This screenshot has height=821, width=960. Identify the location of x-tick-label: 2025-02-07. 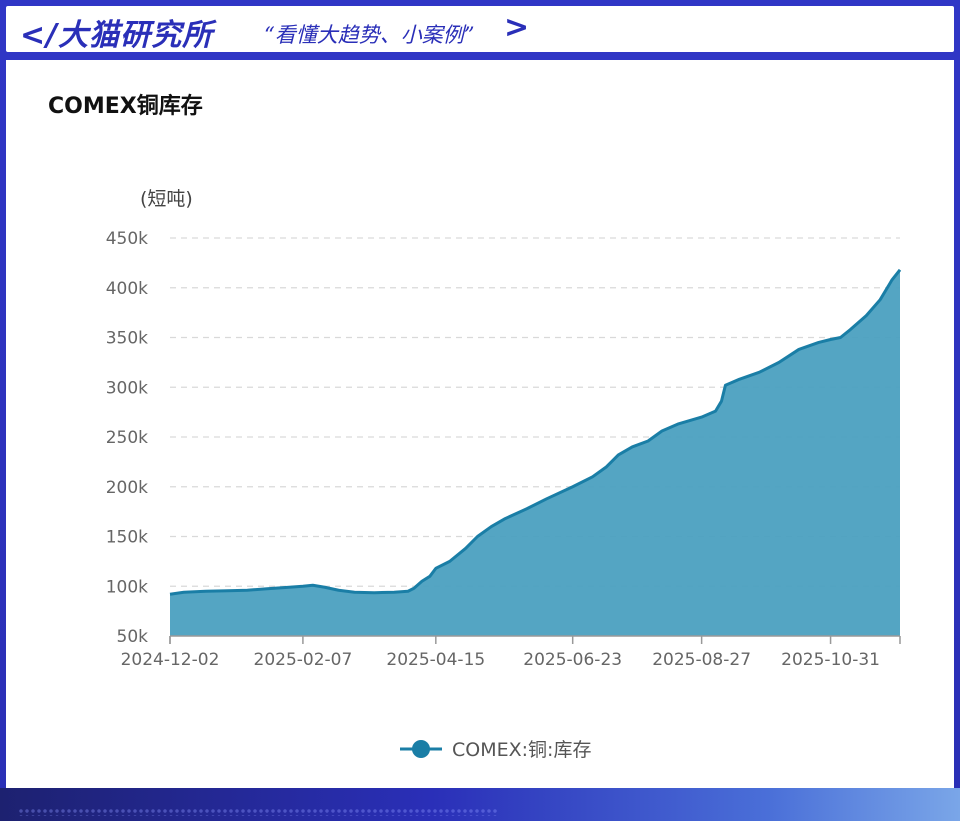
(303, 660).